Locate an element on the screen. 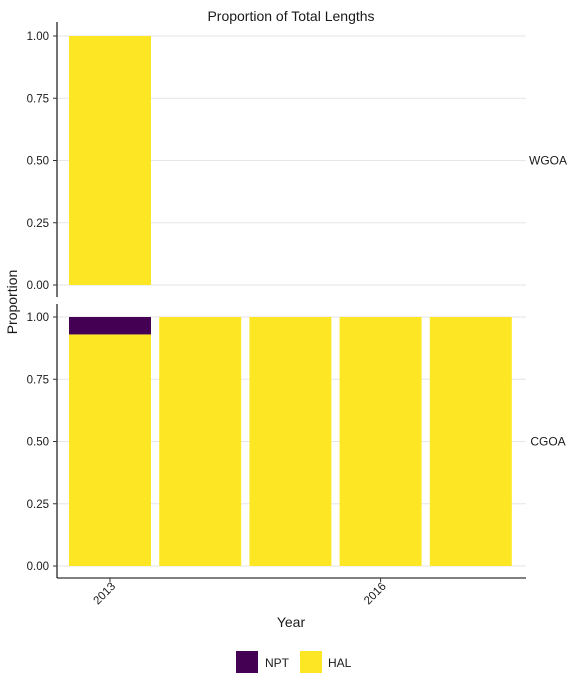 This screenshot has width=576, height=691. legend-key-hal is located at coordinates (311, 662).